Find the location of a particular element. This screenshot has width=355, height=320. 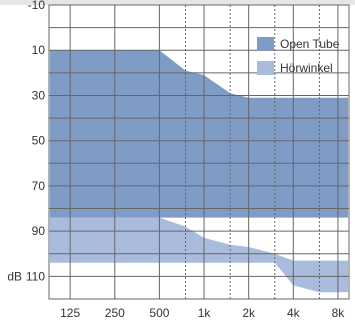

x-tick-label: 8k is located at coordinates (339, 313).